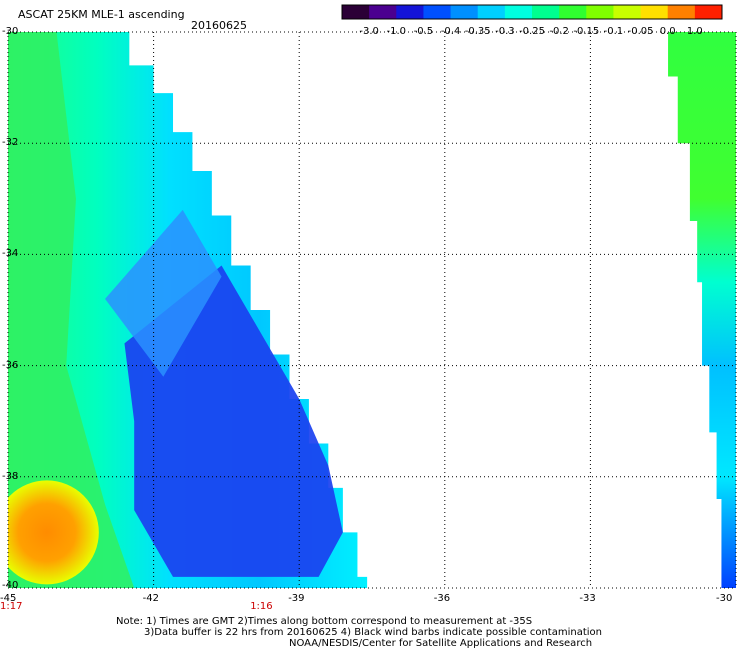 The image size is (740, 650). I want to click on colorbar-label-3: -0.4, so click(451, 31).